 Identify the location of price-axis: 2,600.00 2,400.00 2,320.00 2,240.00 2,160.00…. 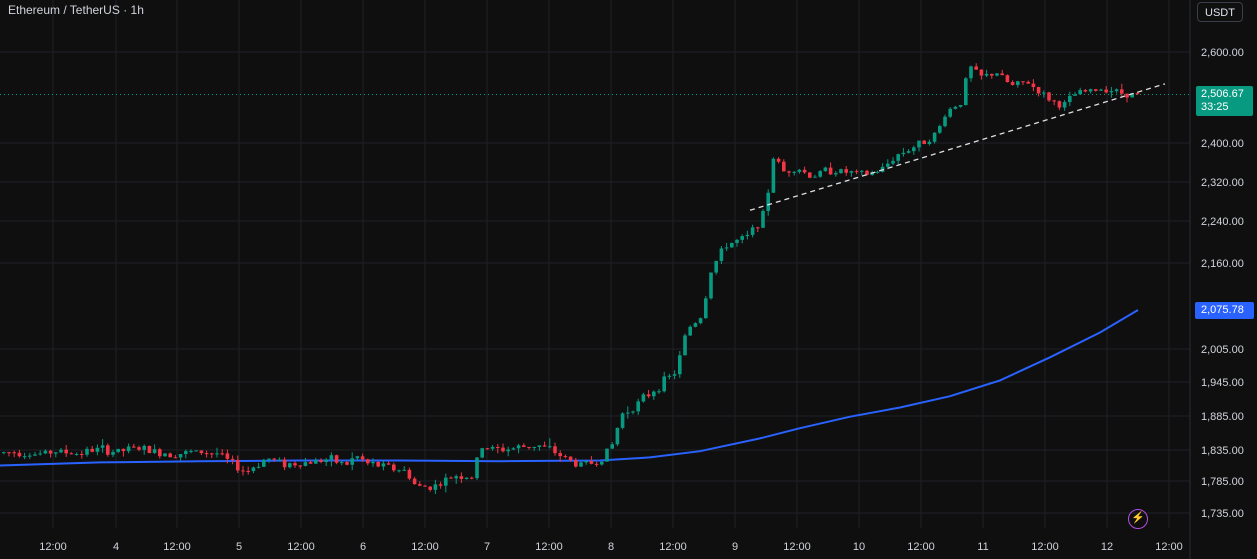
(1222, 283).